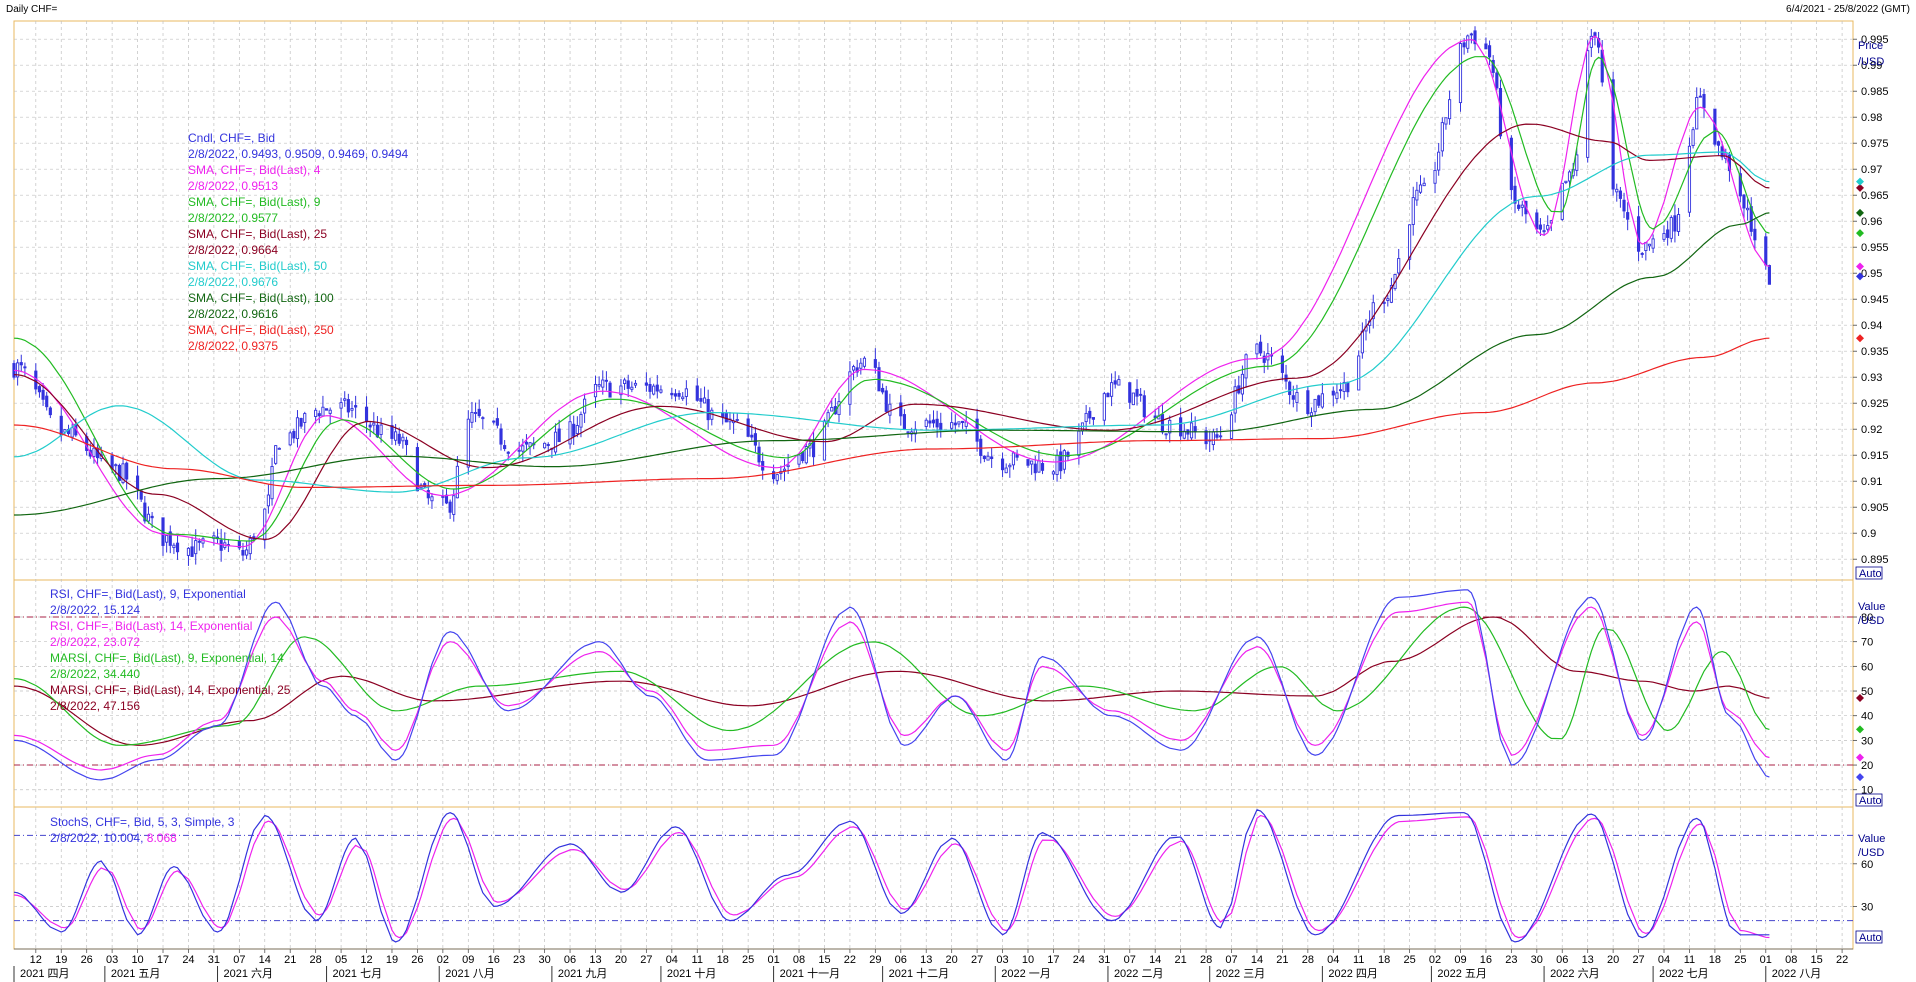  I want to click on legend-sma9-value: 2/8/2022, 0.9577, so click(233, 218).